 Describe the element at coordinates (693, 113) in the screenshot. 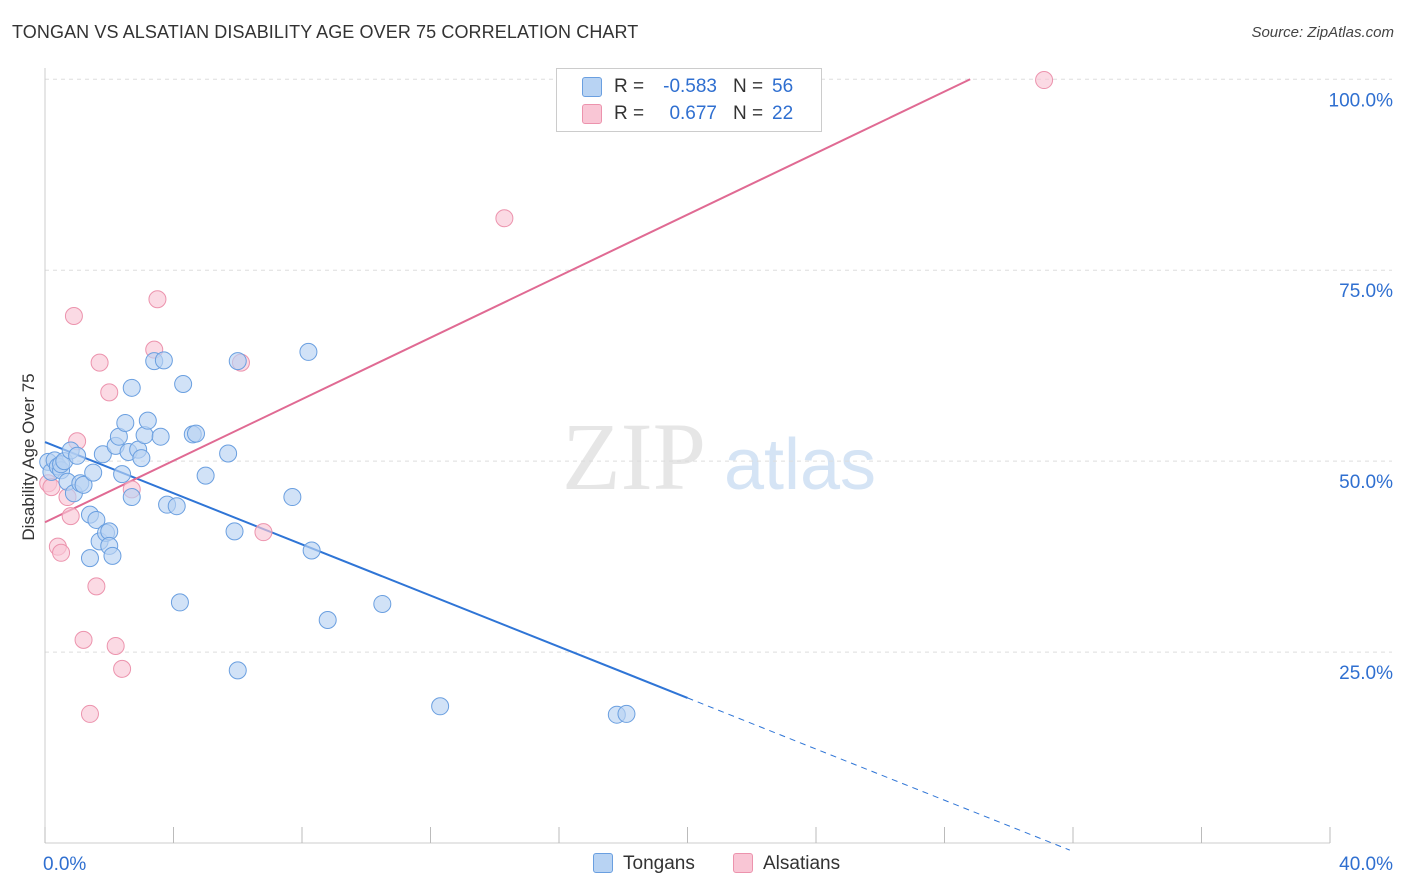

I see `r-value: 0.677` at that location.